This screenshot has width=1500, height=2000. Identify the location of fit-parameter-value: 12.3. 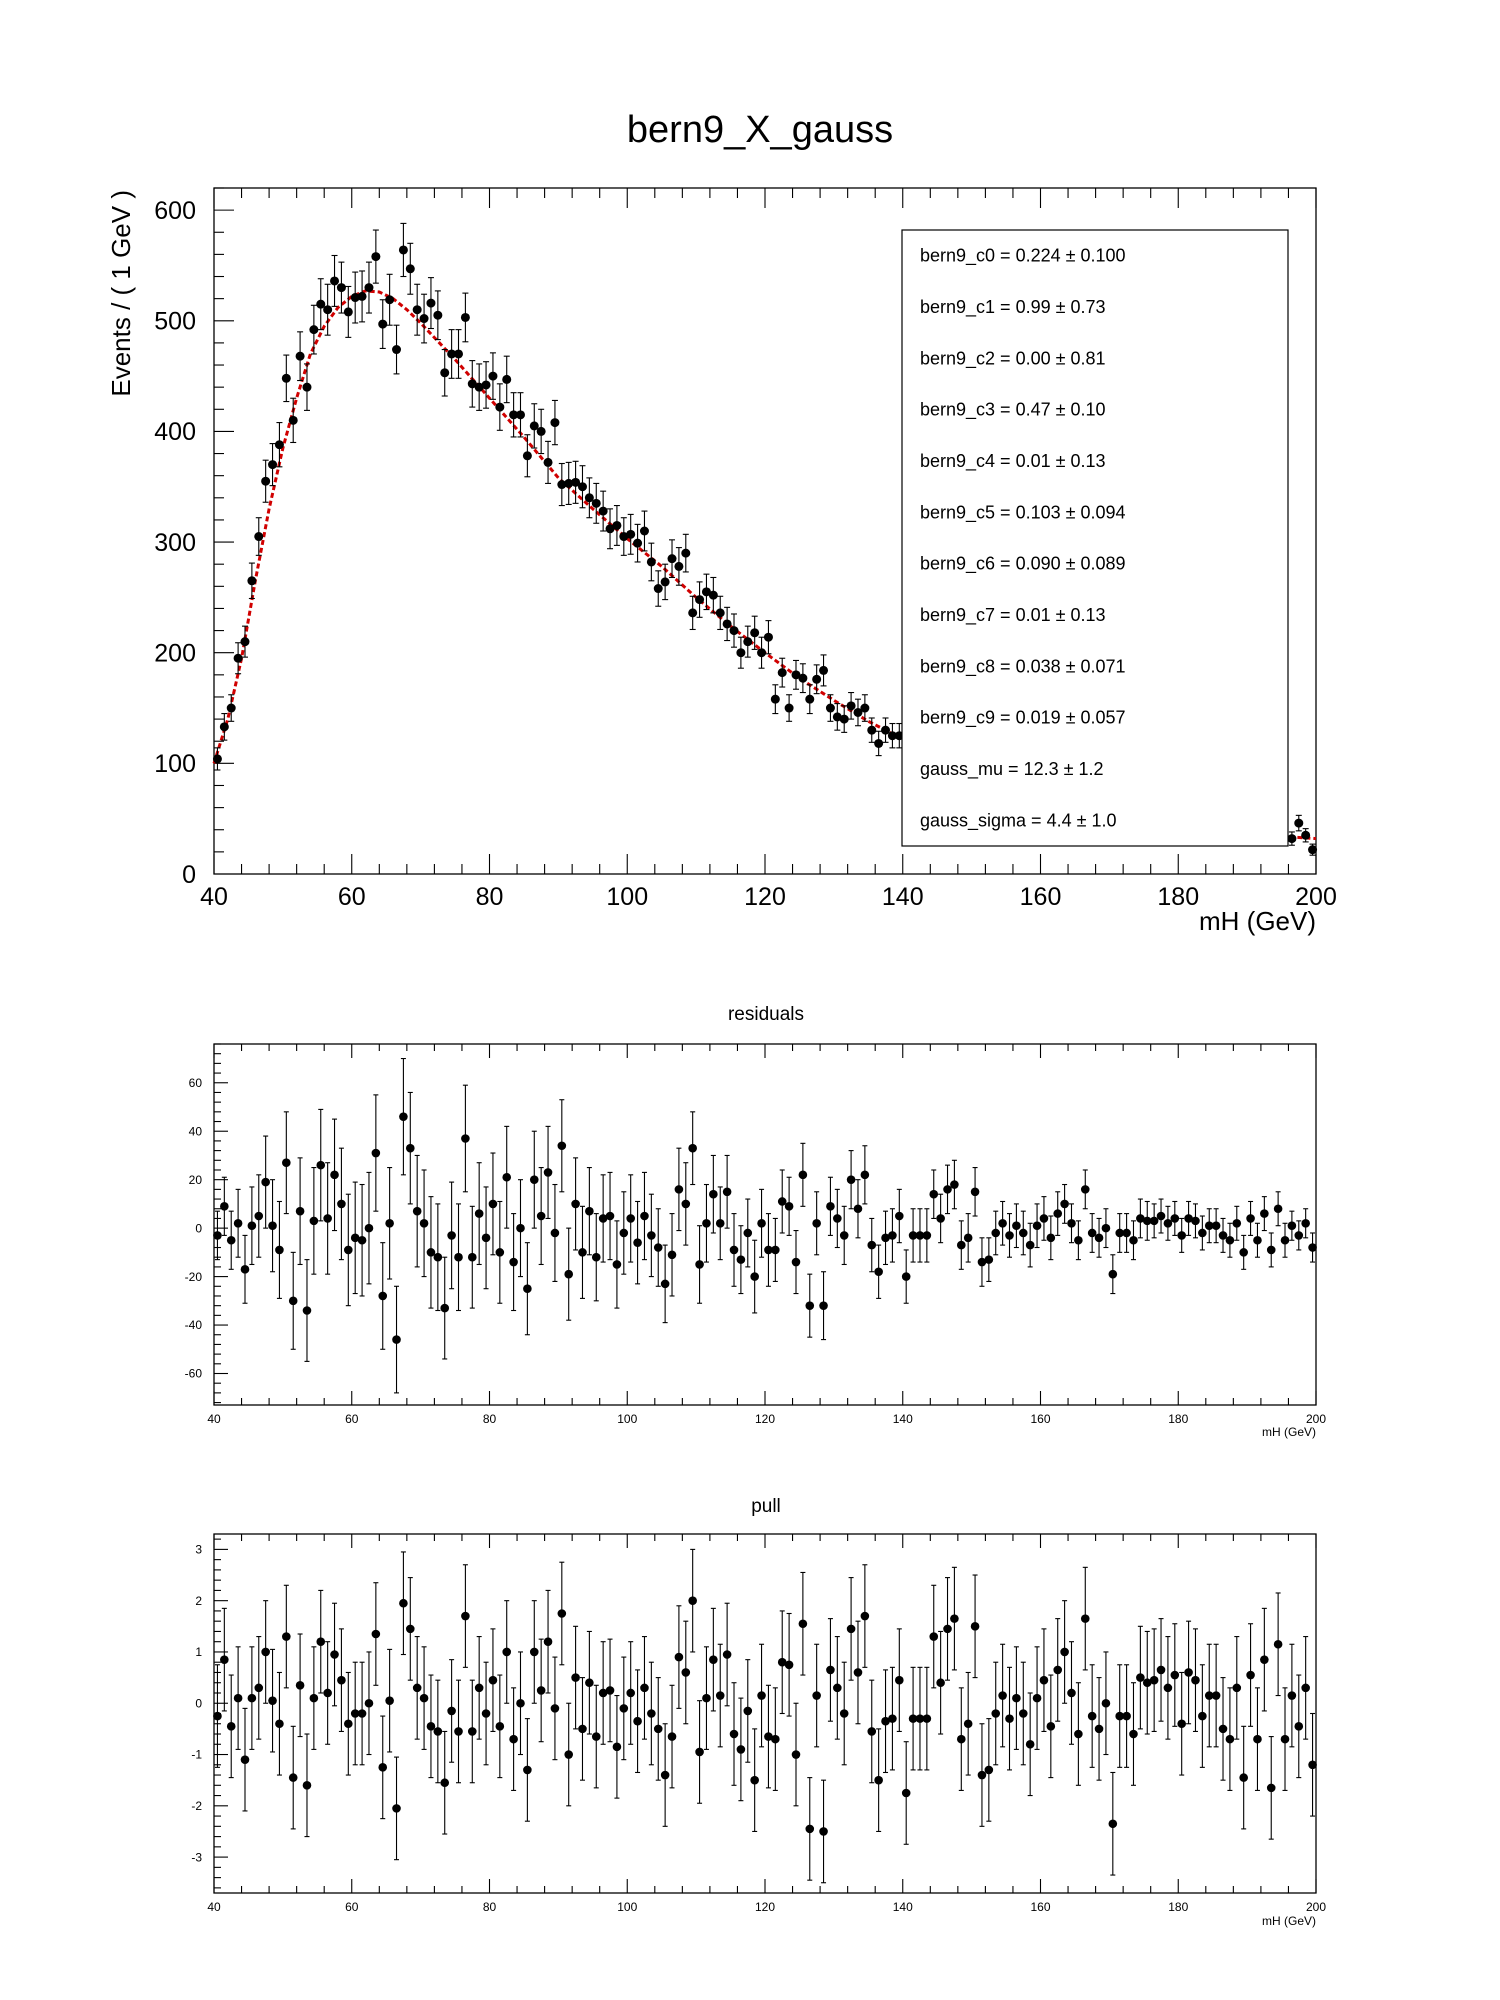
(1044, 769).